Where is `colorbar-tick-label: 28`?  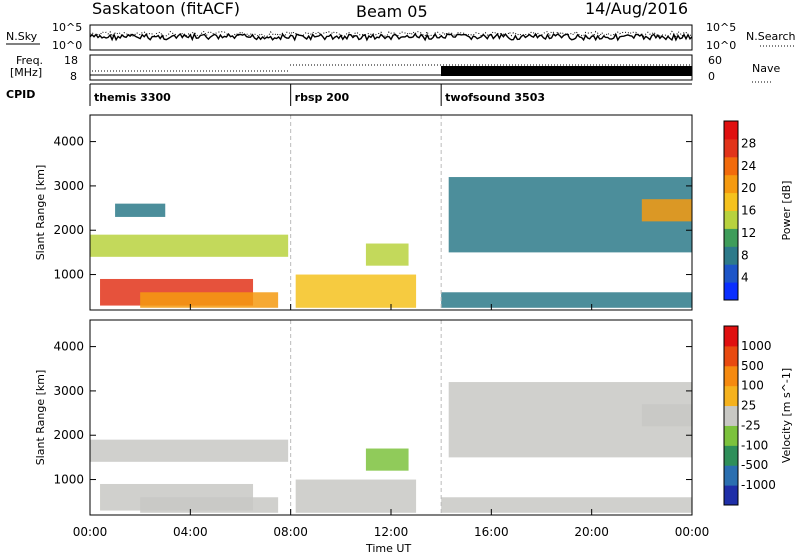 colorbar-tick-label: 28 is located at coordinates (748, 143).